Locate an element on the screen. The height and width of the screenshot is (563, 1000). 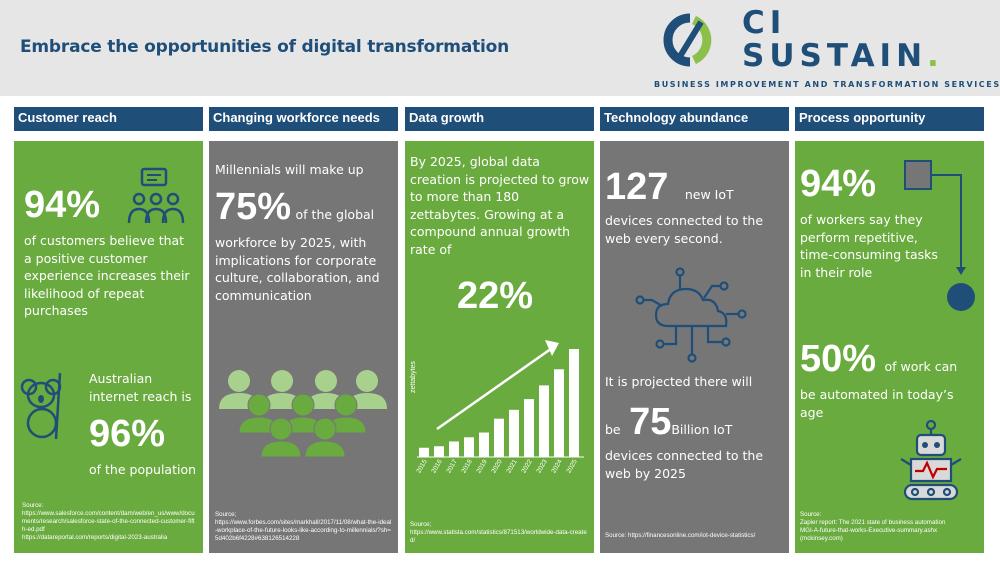
chart-tick-label: 2023 is located at coordinates (541, 466).